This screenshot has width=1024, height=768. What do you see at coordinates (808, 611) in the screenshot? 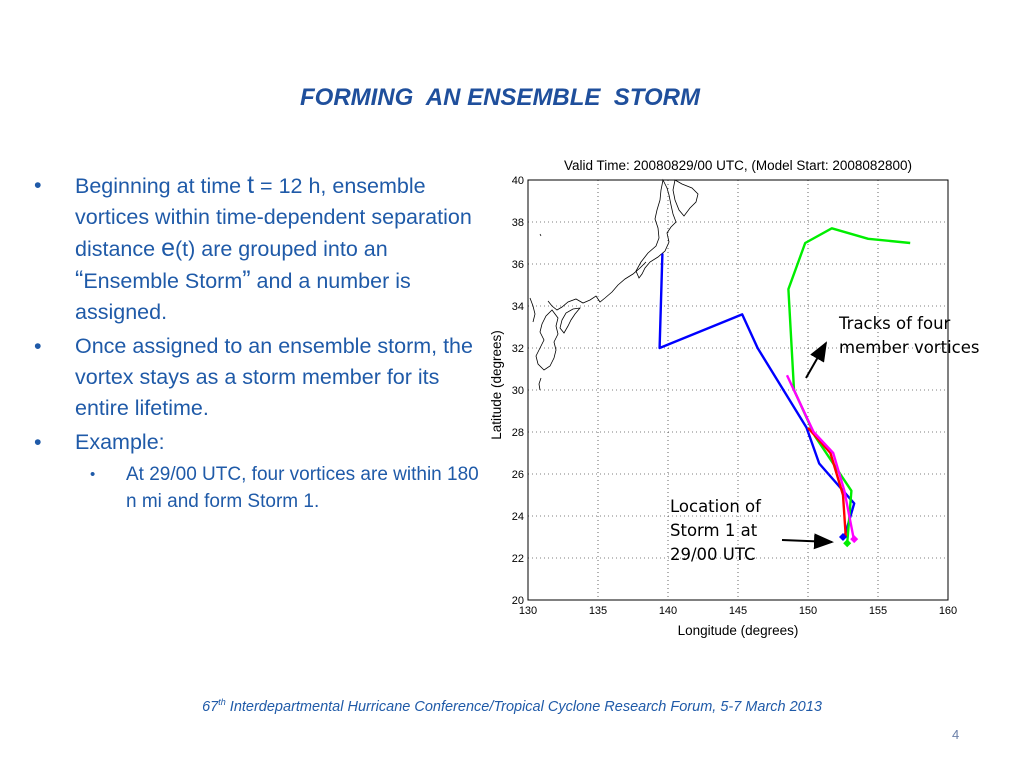
I see `x-tick-label: 150` at bounding box center [808, 611].